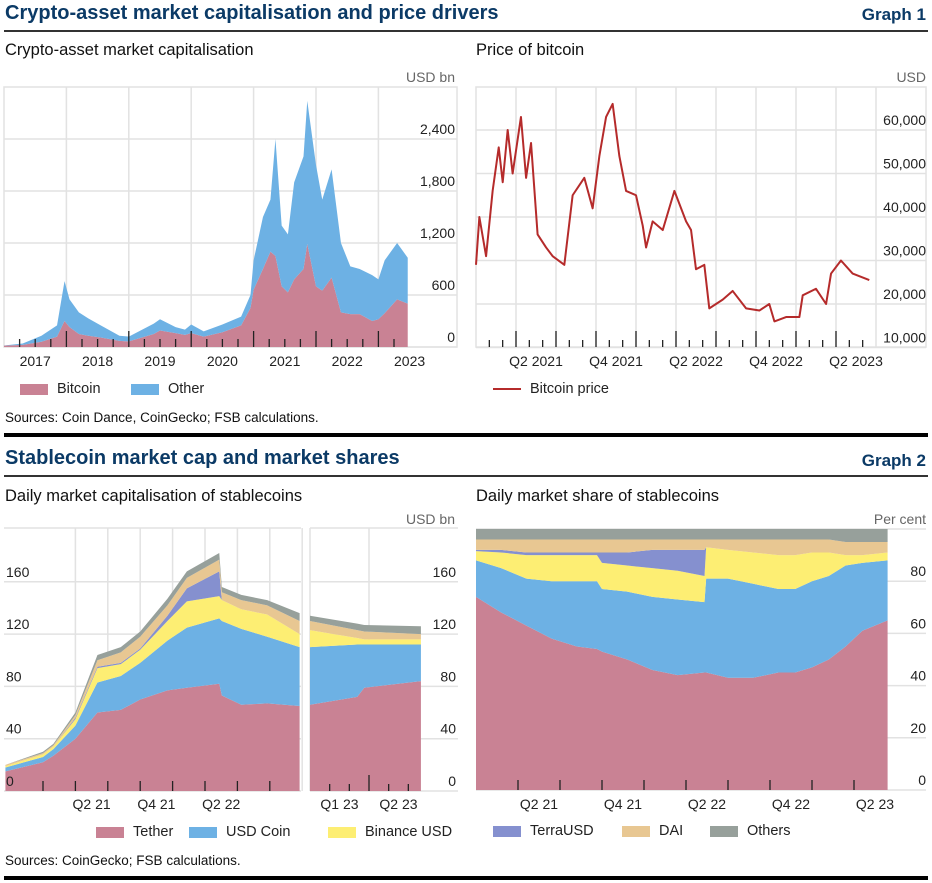 The width and height of the screenshot is (932, 883). What do you see at coordinates (444, 285) in the screenshot?
I see `y-tick-label: 600` at bounding box center [444, 285].